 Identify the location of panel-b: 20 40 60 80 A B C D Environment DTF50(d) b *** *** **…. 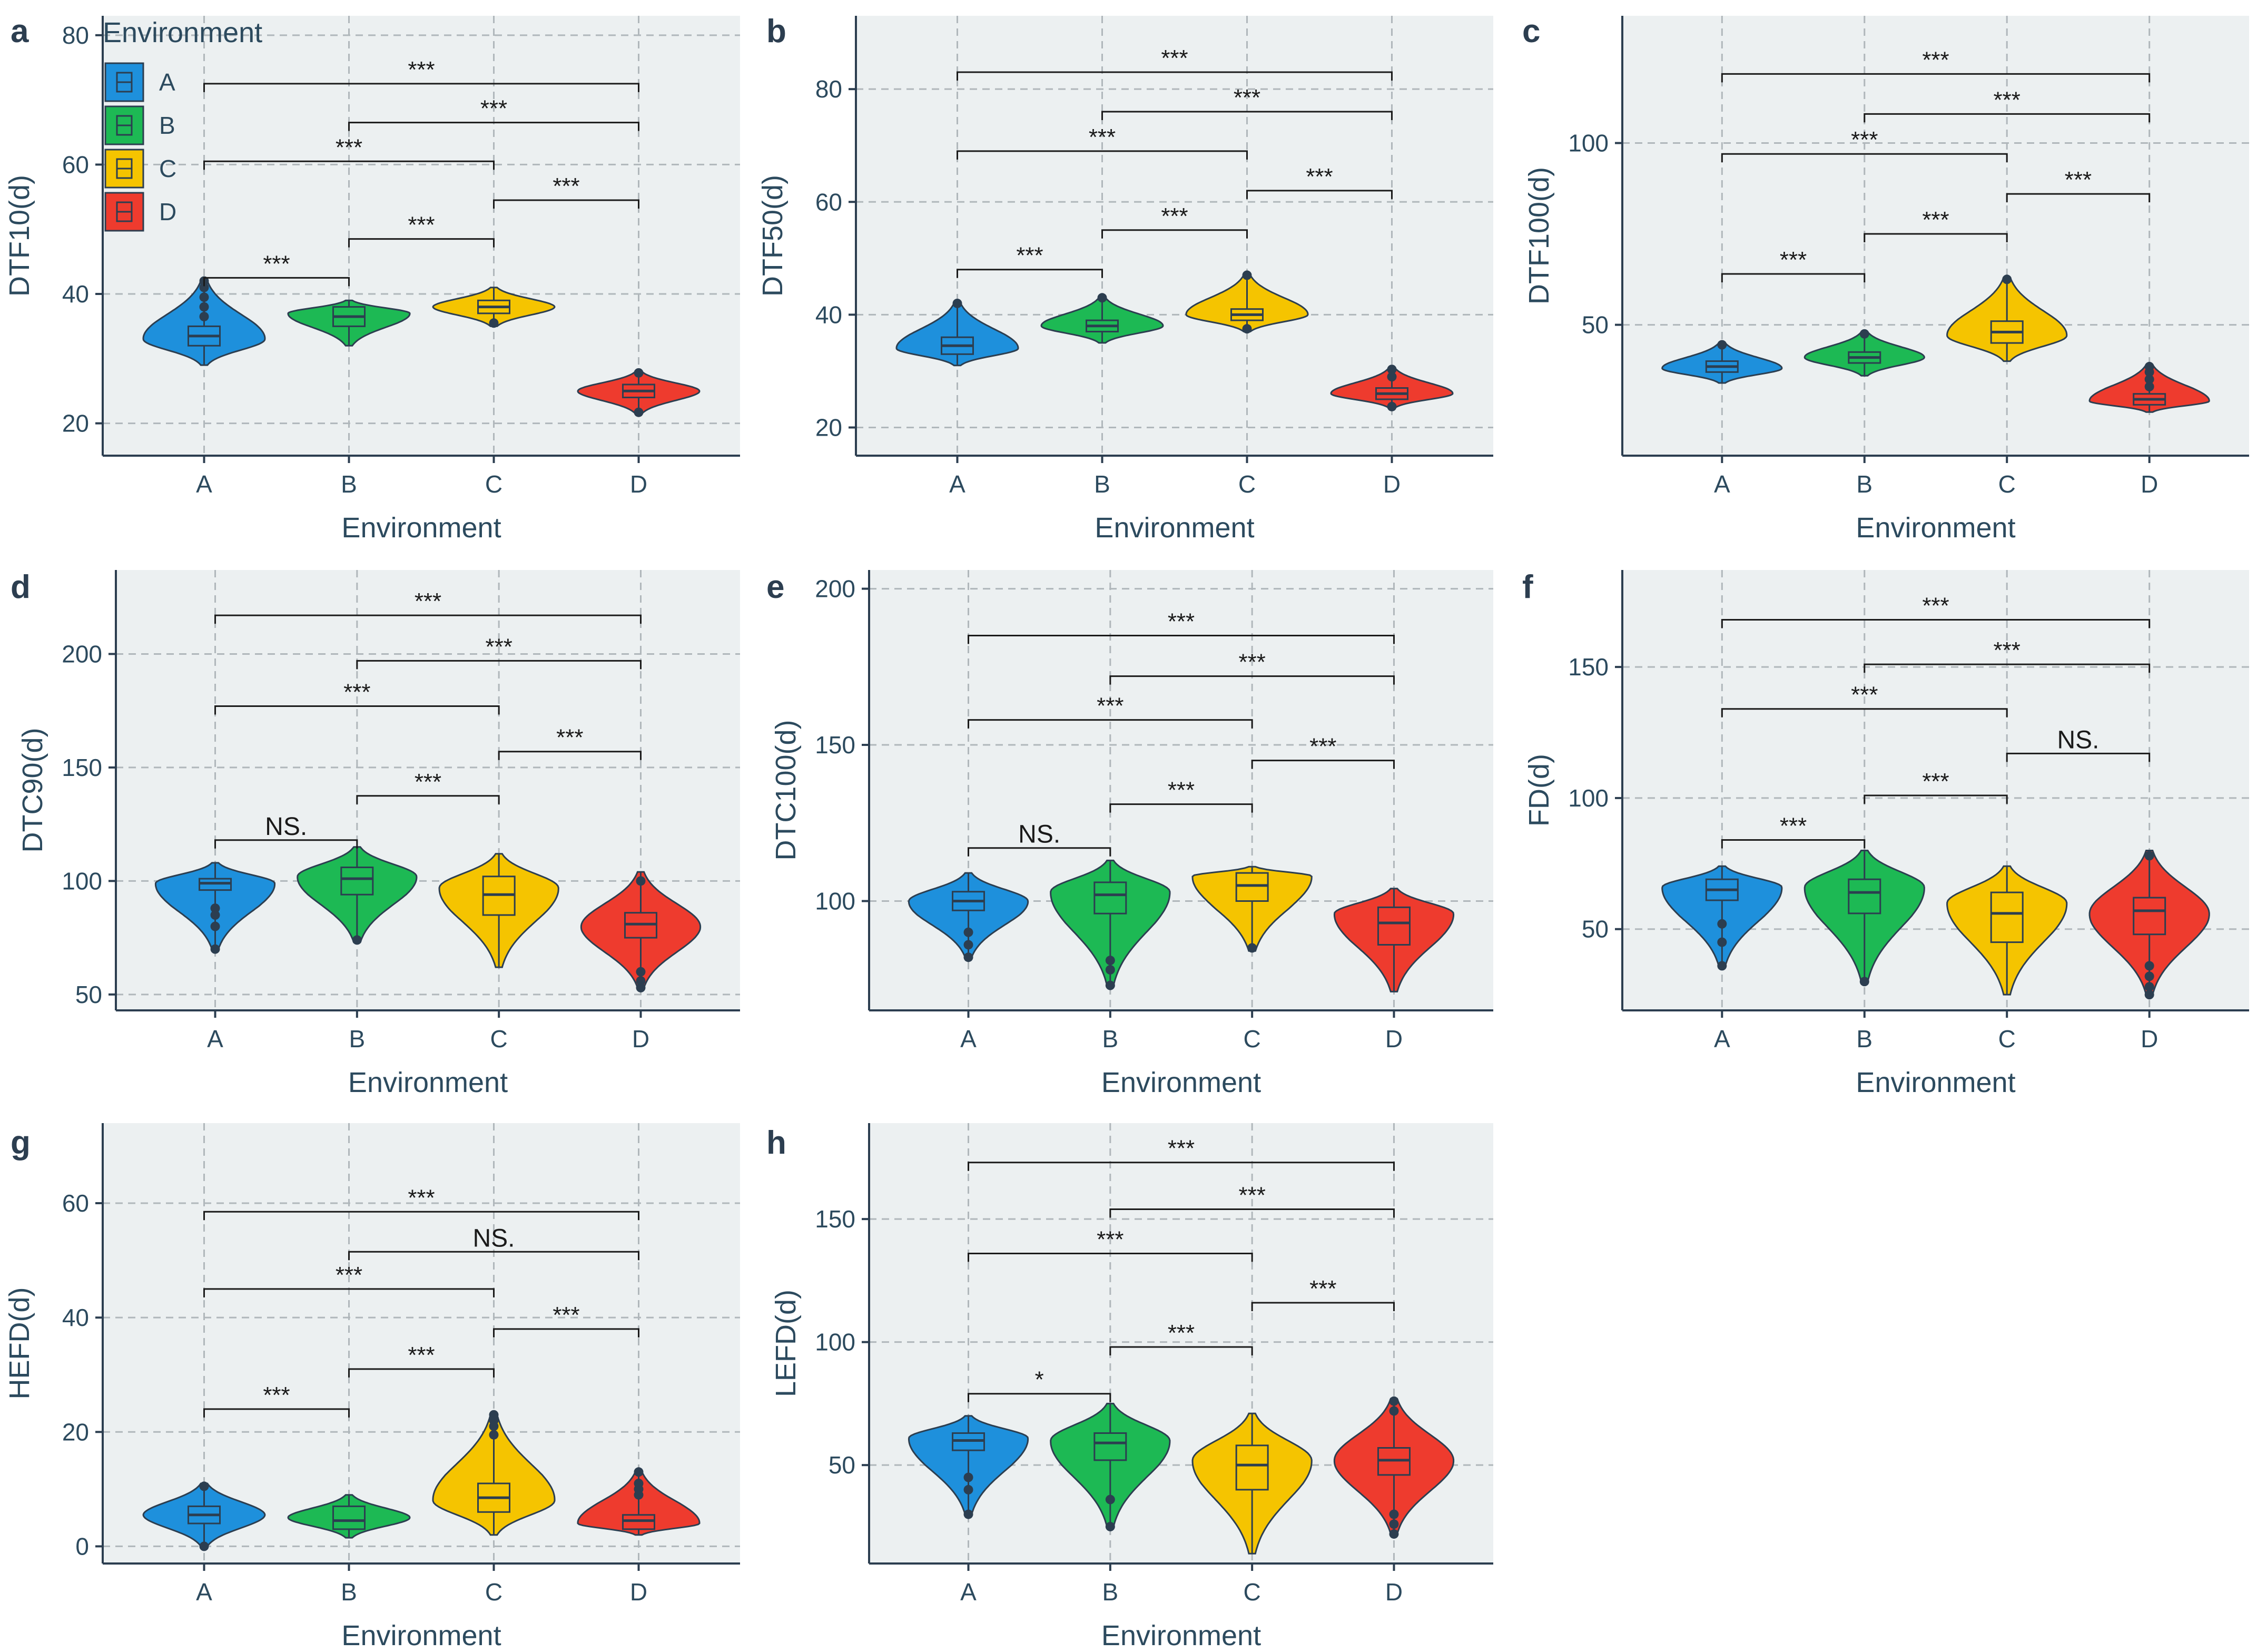
(1125, 278).